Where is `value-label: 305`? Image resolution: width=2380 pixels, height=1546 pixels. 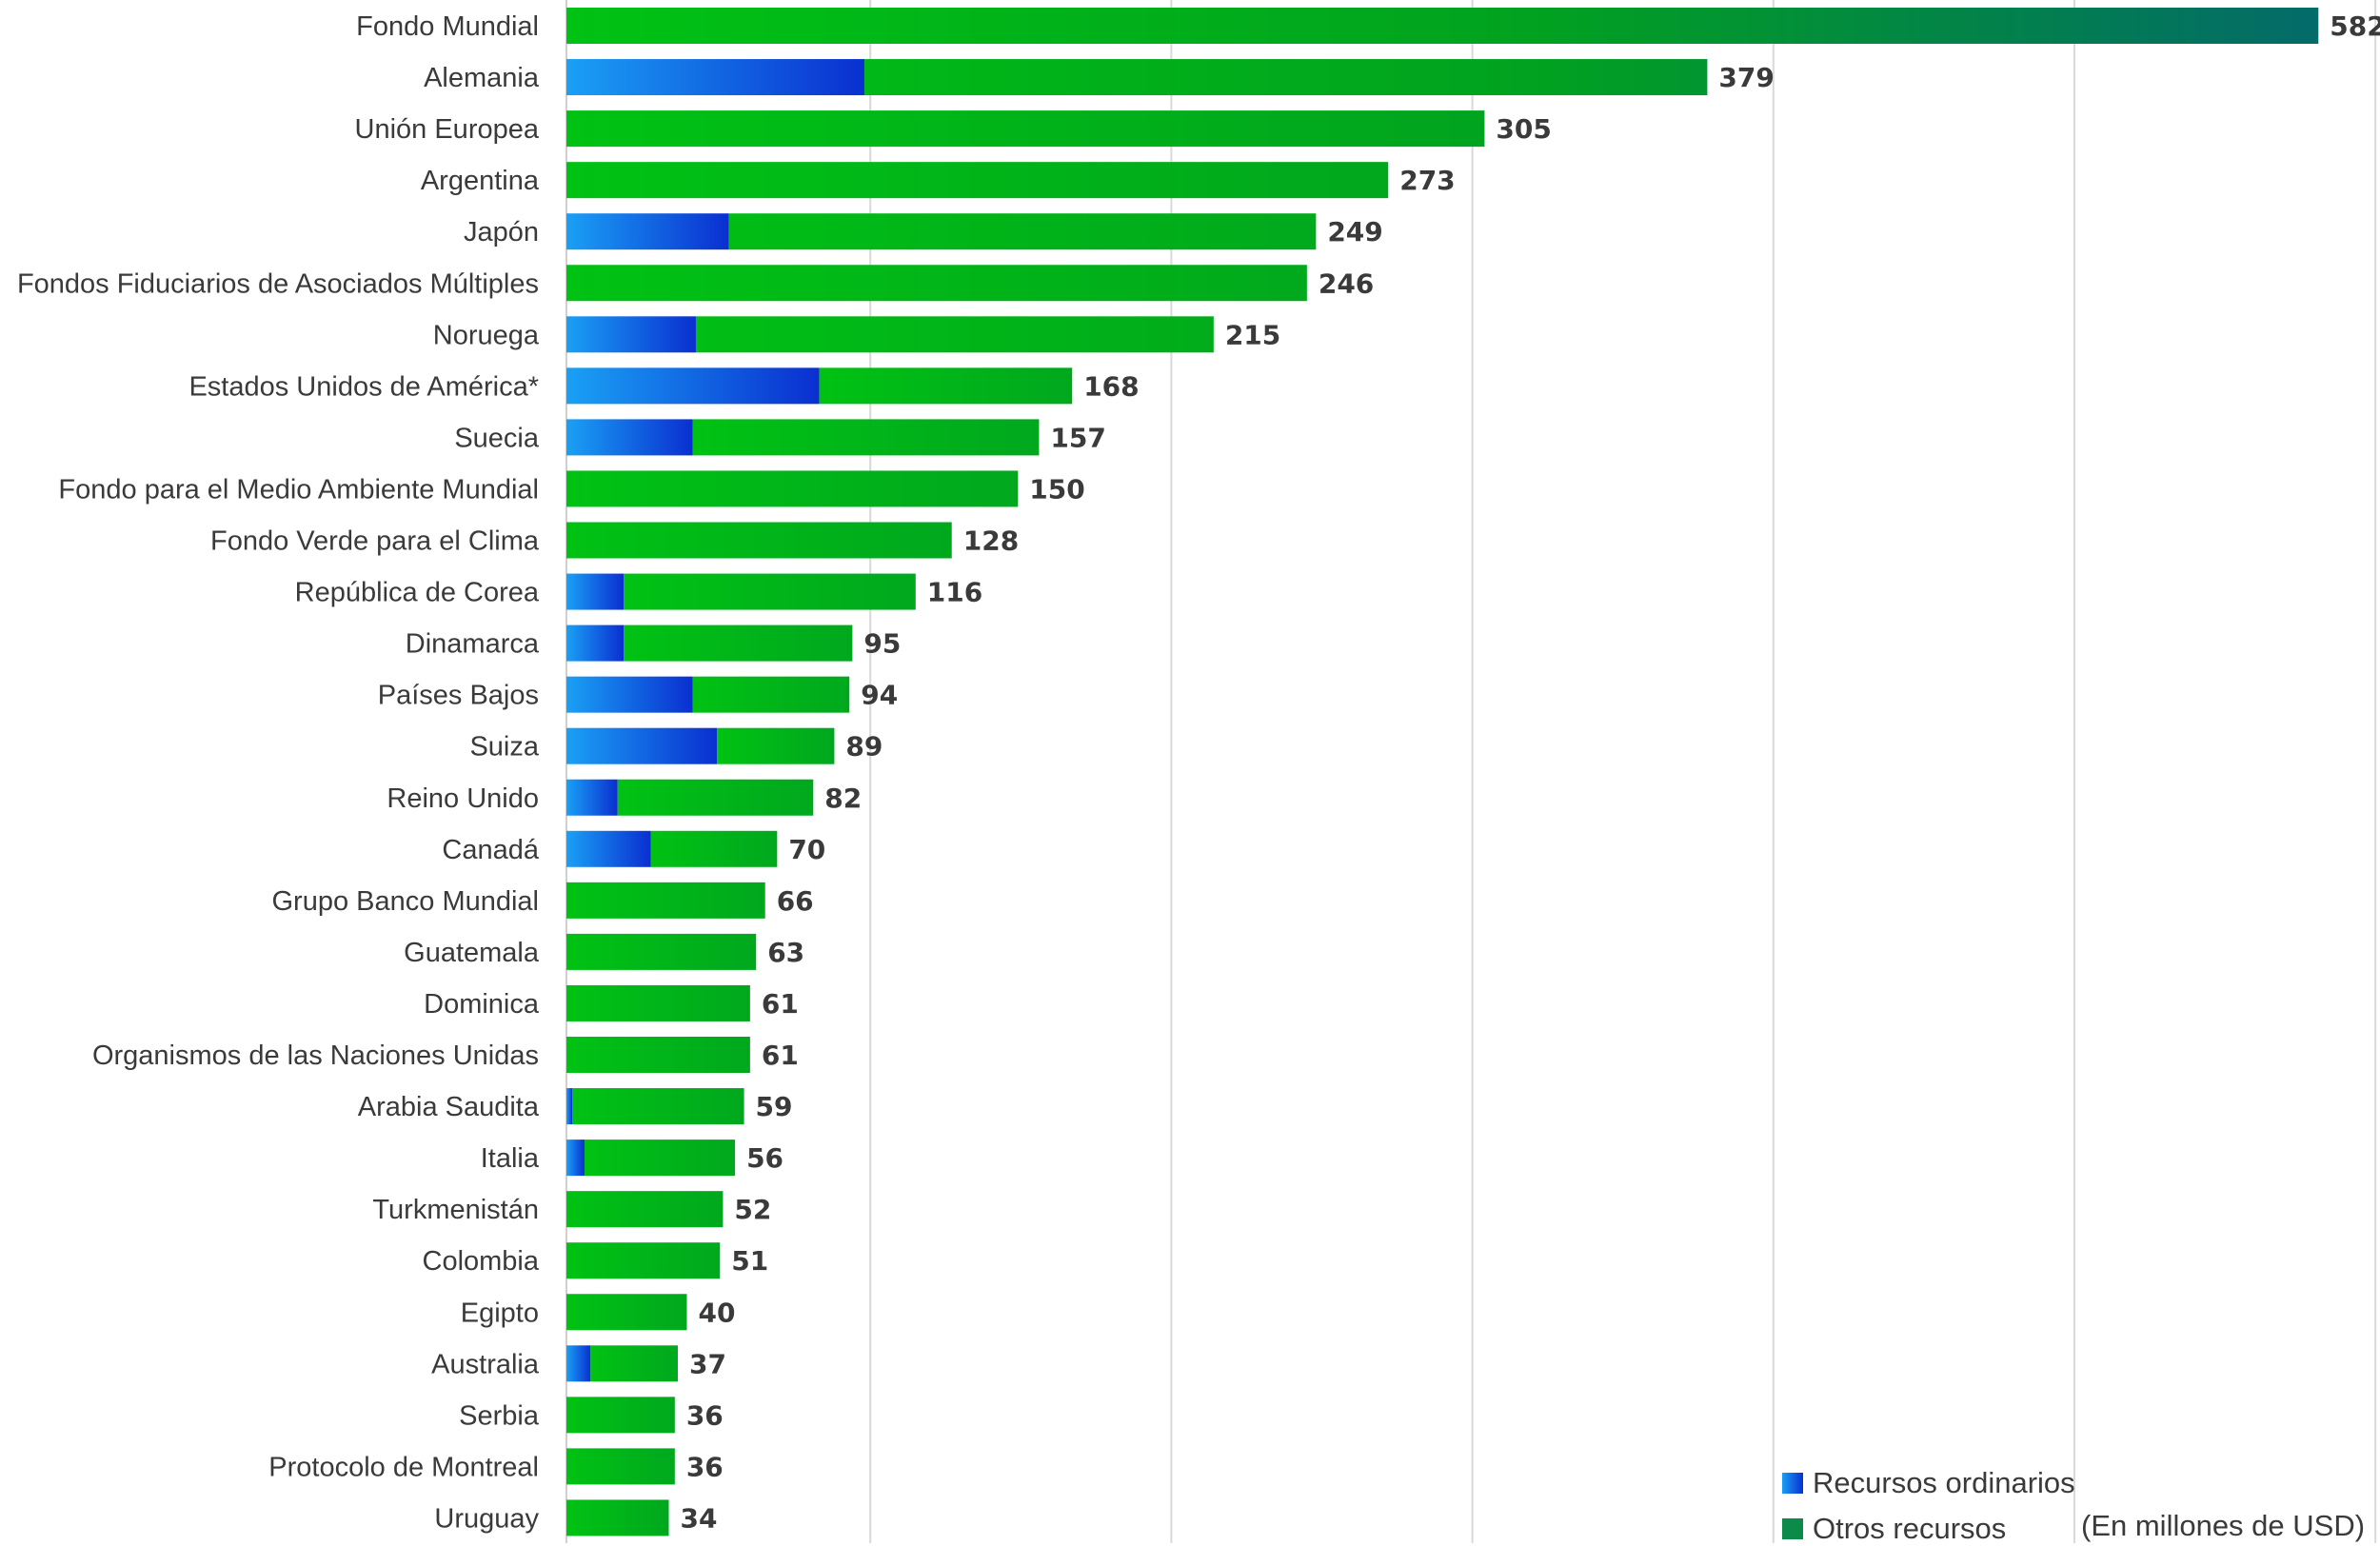
value-label: 305 is located at coordinates (1523, 129).